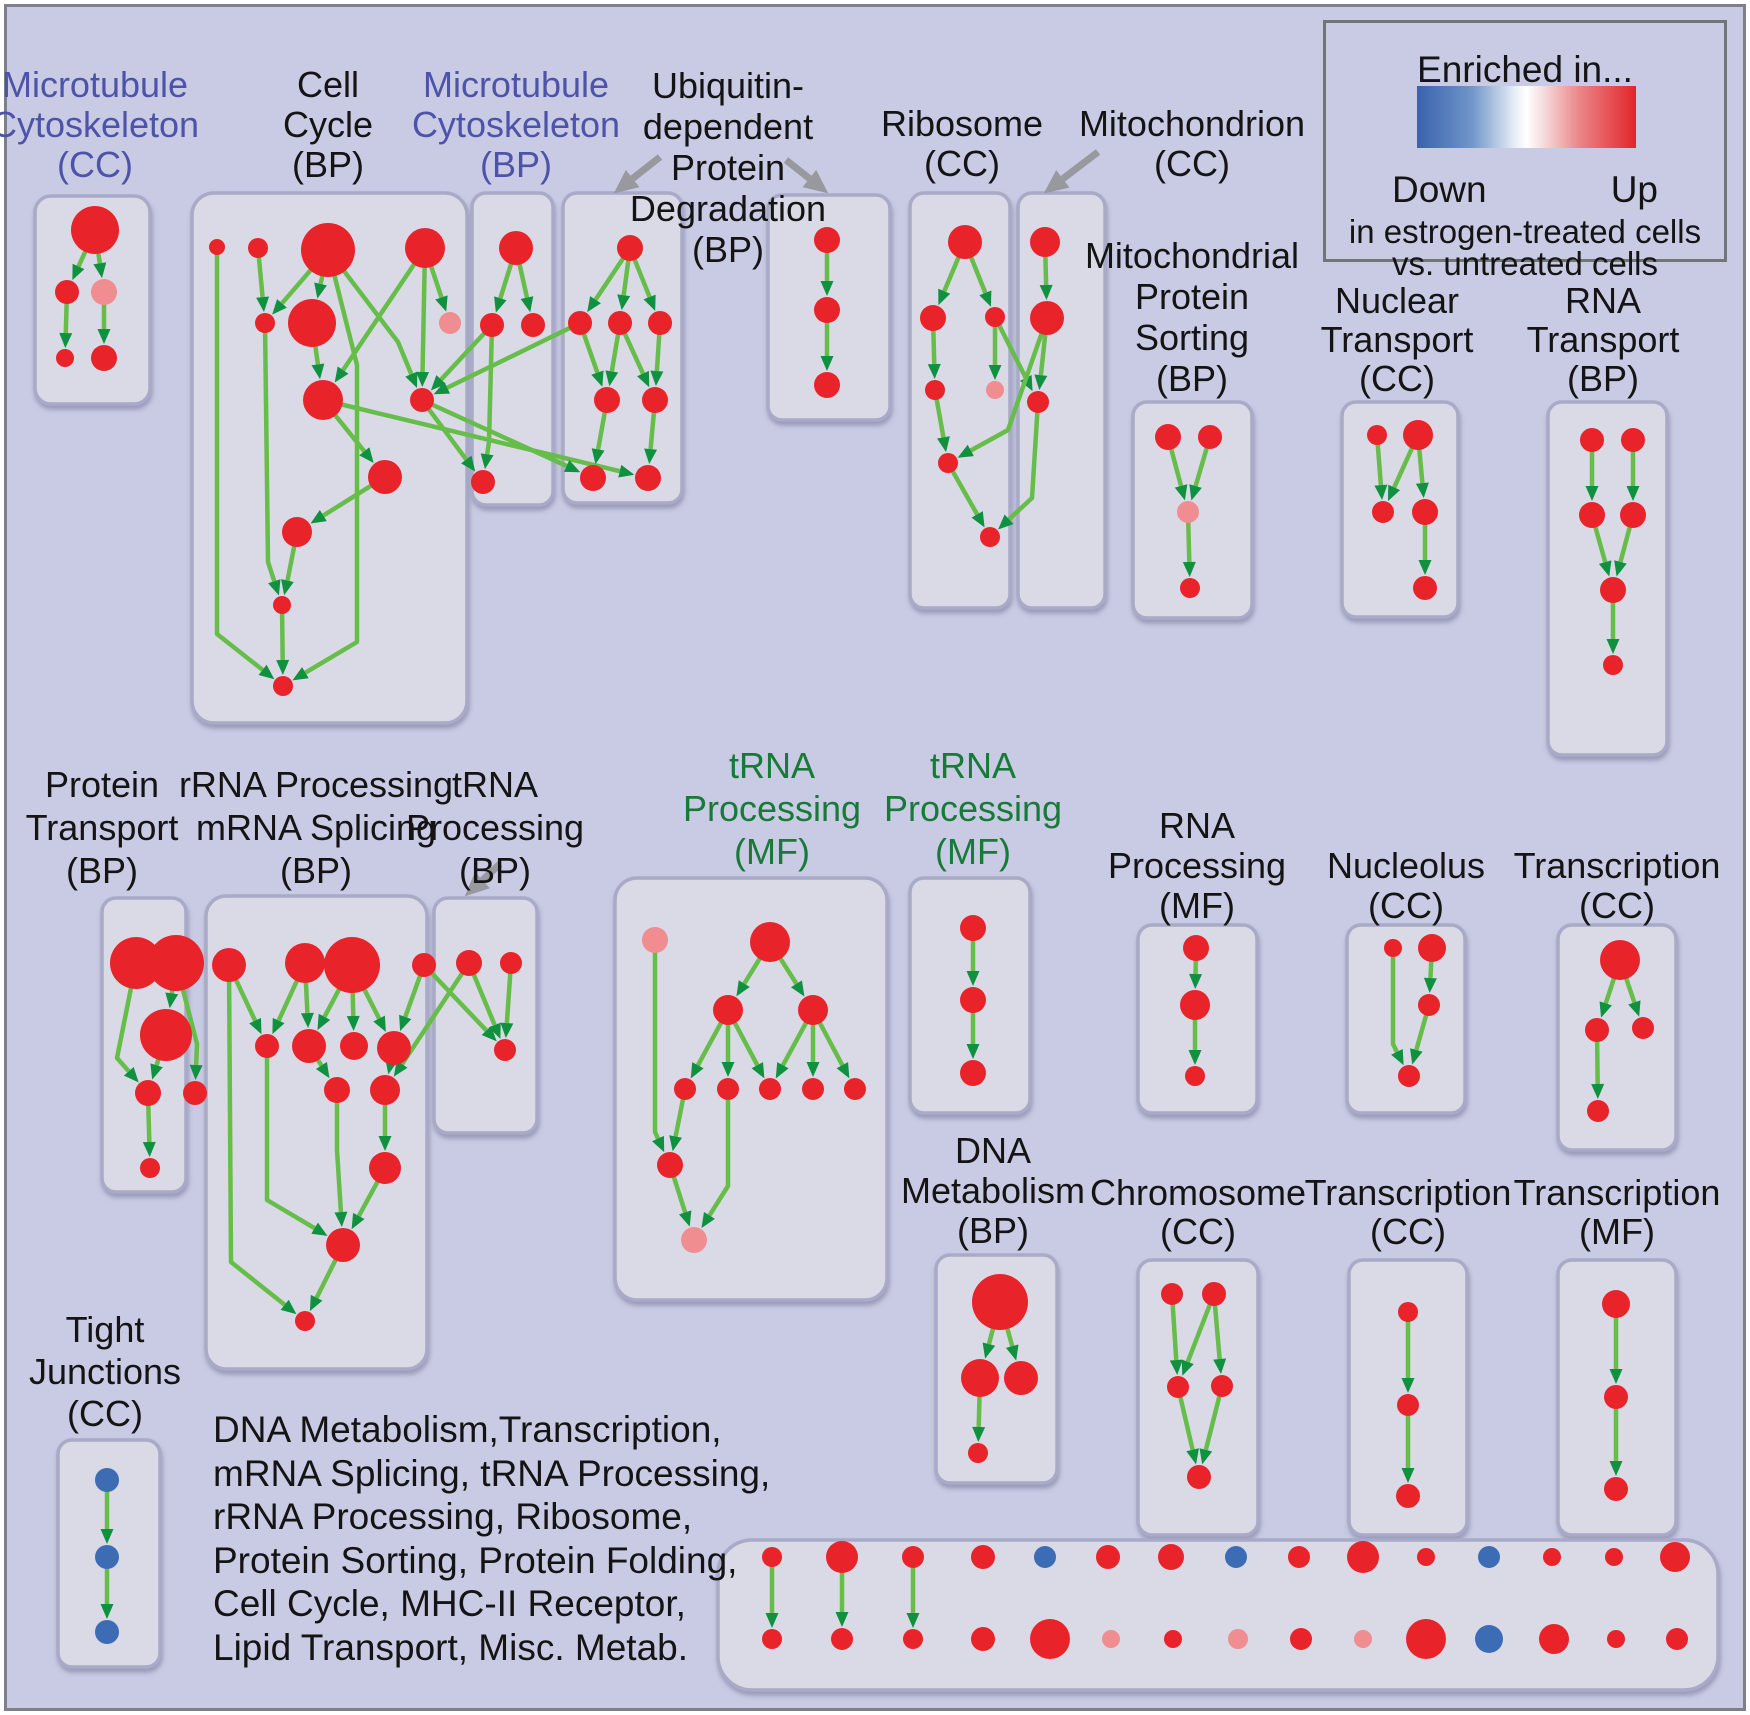 Image resolution: width=1750 pixels, height=1715 pixels. What do you see at coordinates (316, 1303) in the screenshot?
I see `edge-q10-q11-head` at bounding box center [316, 1303].